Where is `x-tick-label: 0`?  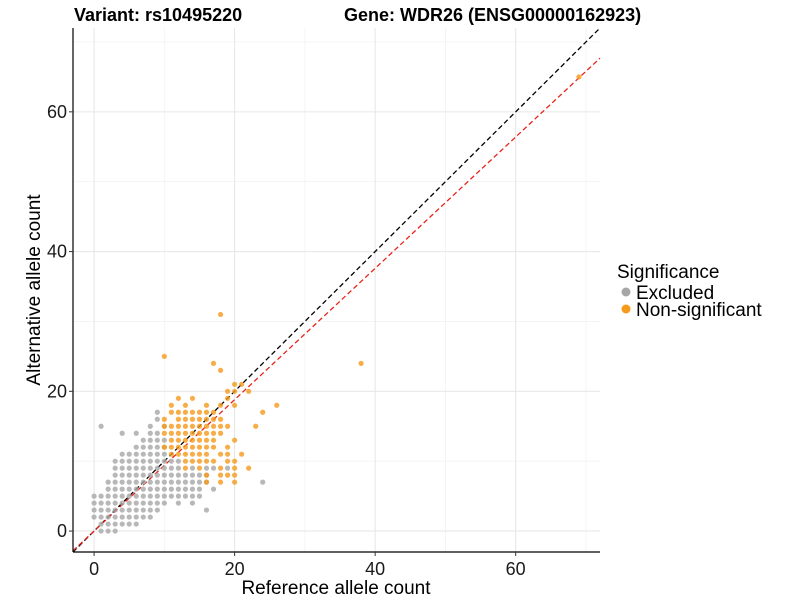 x-tick-label: 0 is located at coordinates (94, 569).